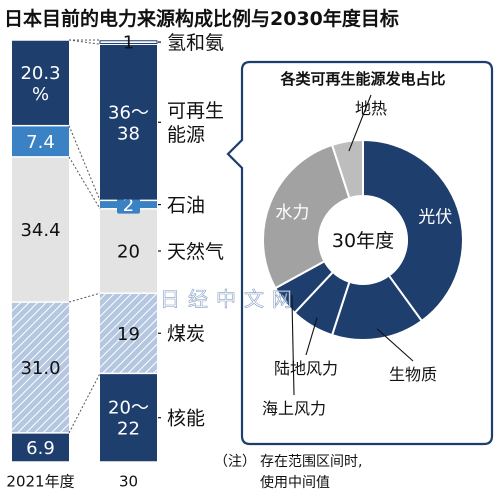  I want to click on bar-value-label: 20, so click(128, 251).